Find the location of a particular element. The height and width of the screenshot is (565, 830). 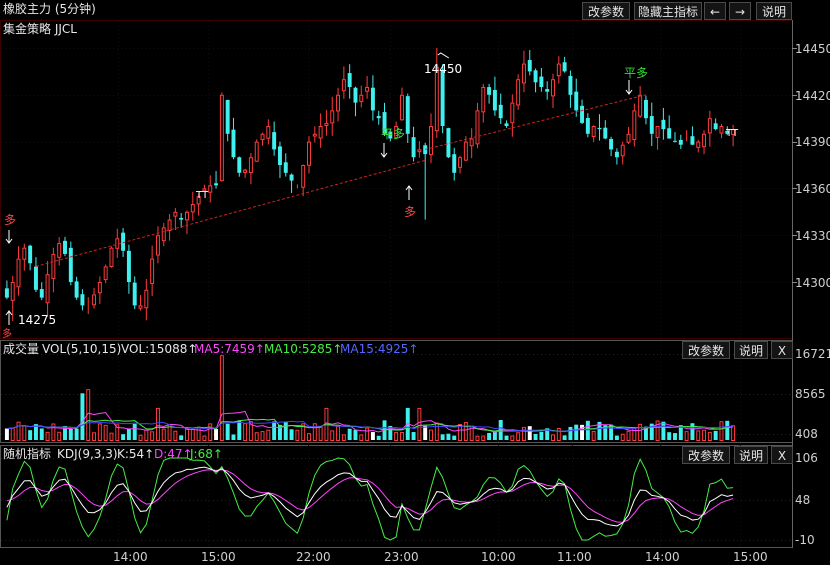

volume-y-tick: 8565 is located at coordinates (810, 394).